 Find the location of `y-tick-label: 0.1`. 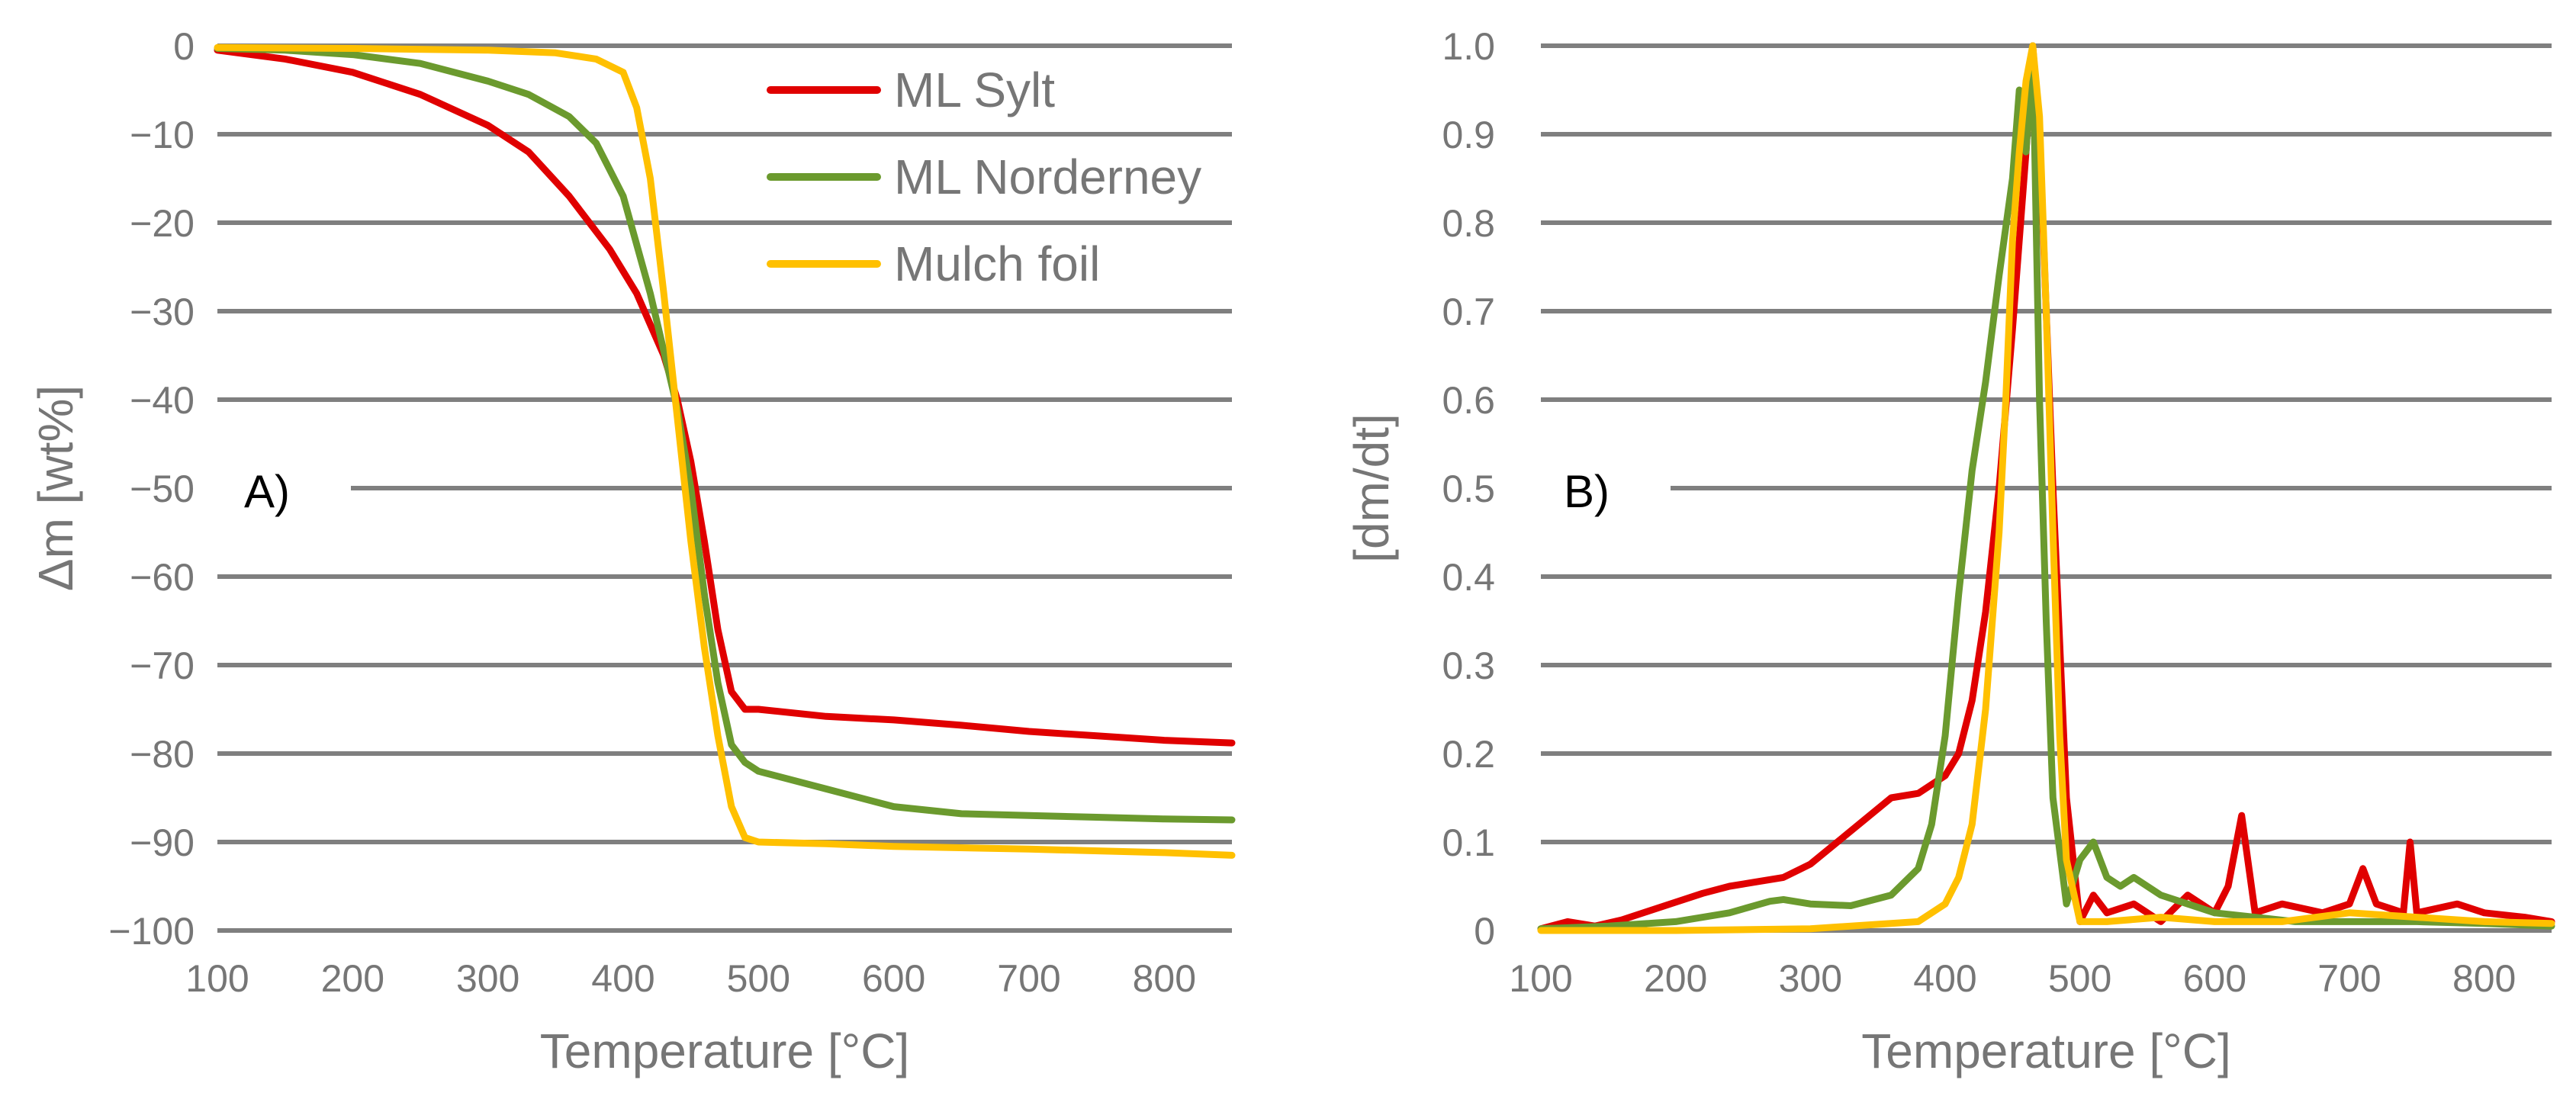

y-tick-label: 0.1 is located at coordinates (1469, 842).